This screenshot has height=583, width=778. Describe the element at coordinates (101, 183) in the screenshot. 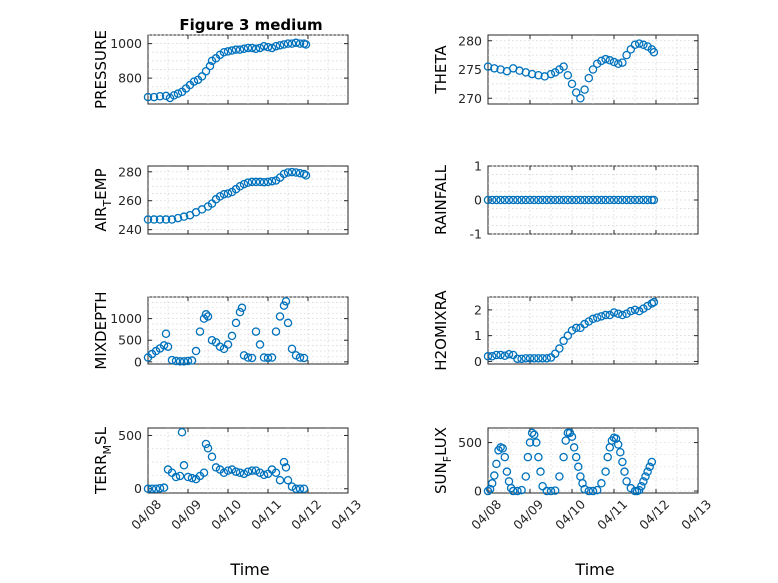

I see `panel-air_temp-ylabel-tail: EMP` at that location.